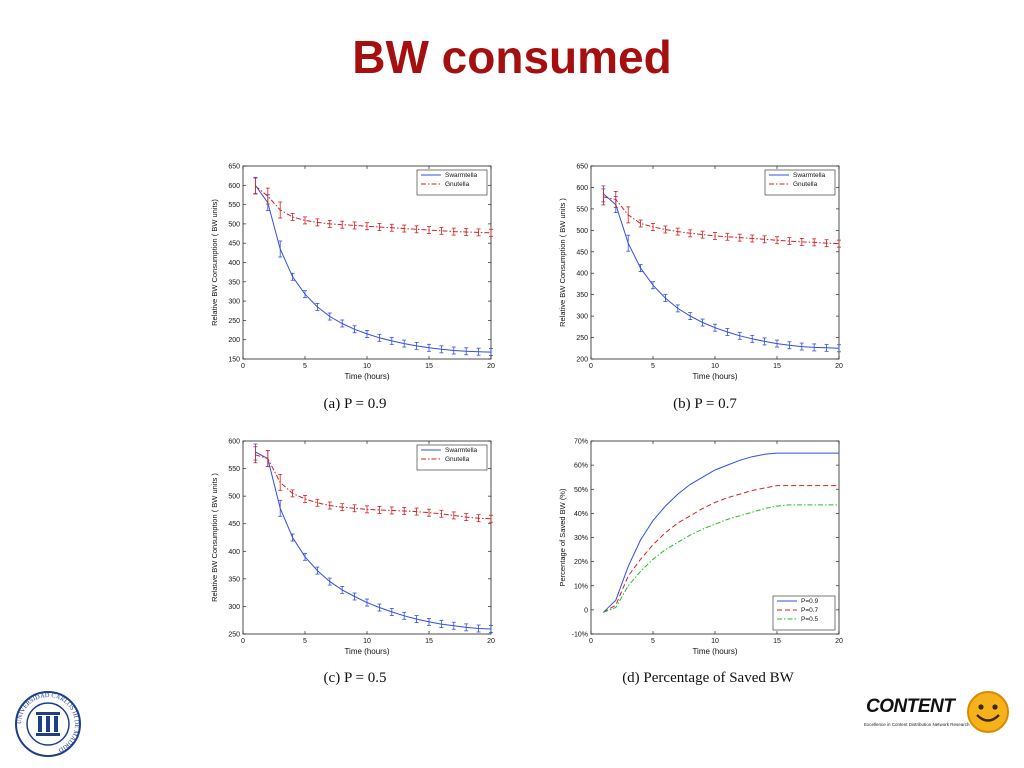 The image size is (1024, 768). I want to click on legend-label: P=0.5, so click(810, 619).